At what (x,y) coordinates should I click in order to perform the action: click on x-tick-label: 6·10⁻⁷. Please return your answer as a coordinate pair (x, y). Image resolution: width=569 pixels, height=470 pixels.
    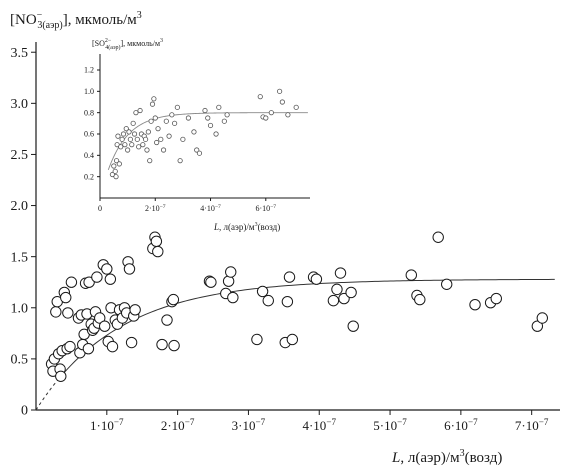
    Looking at the image, I should click on (265, 208).